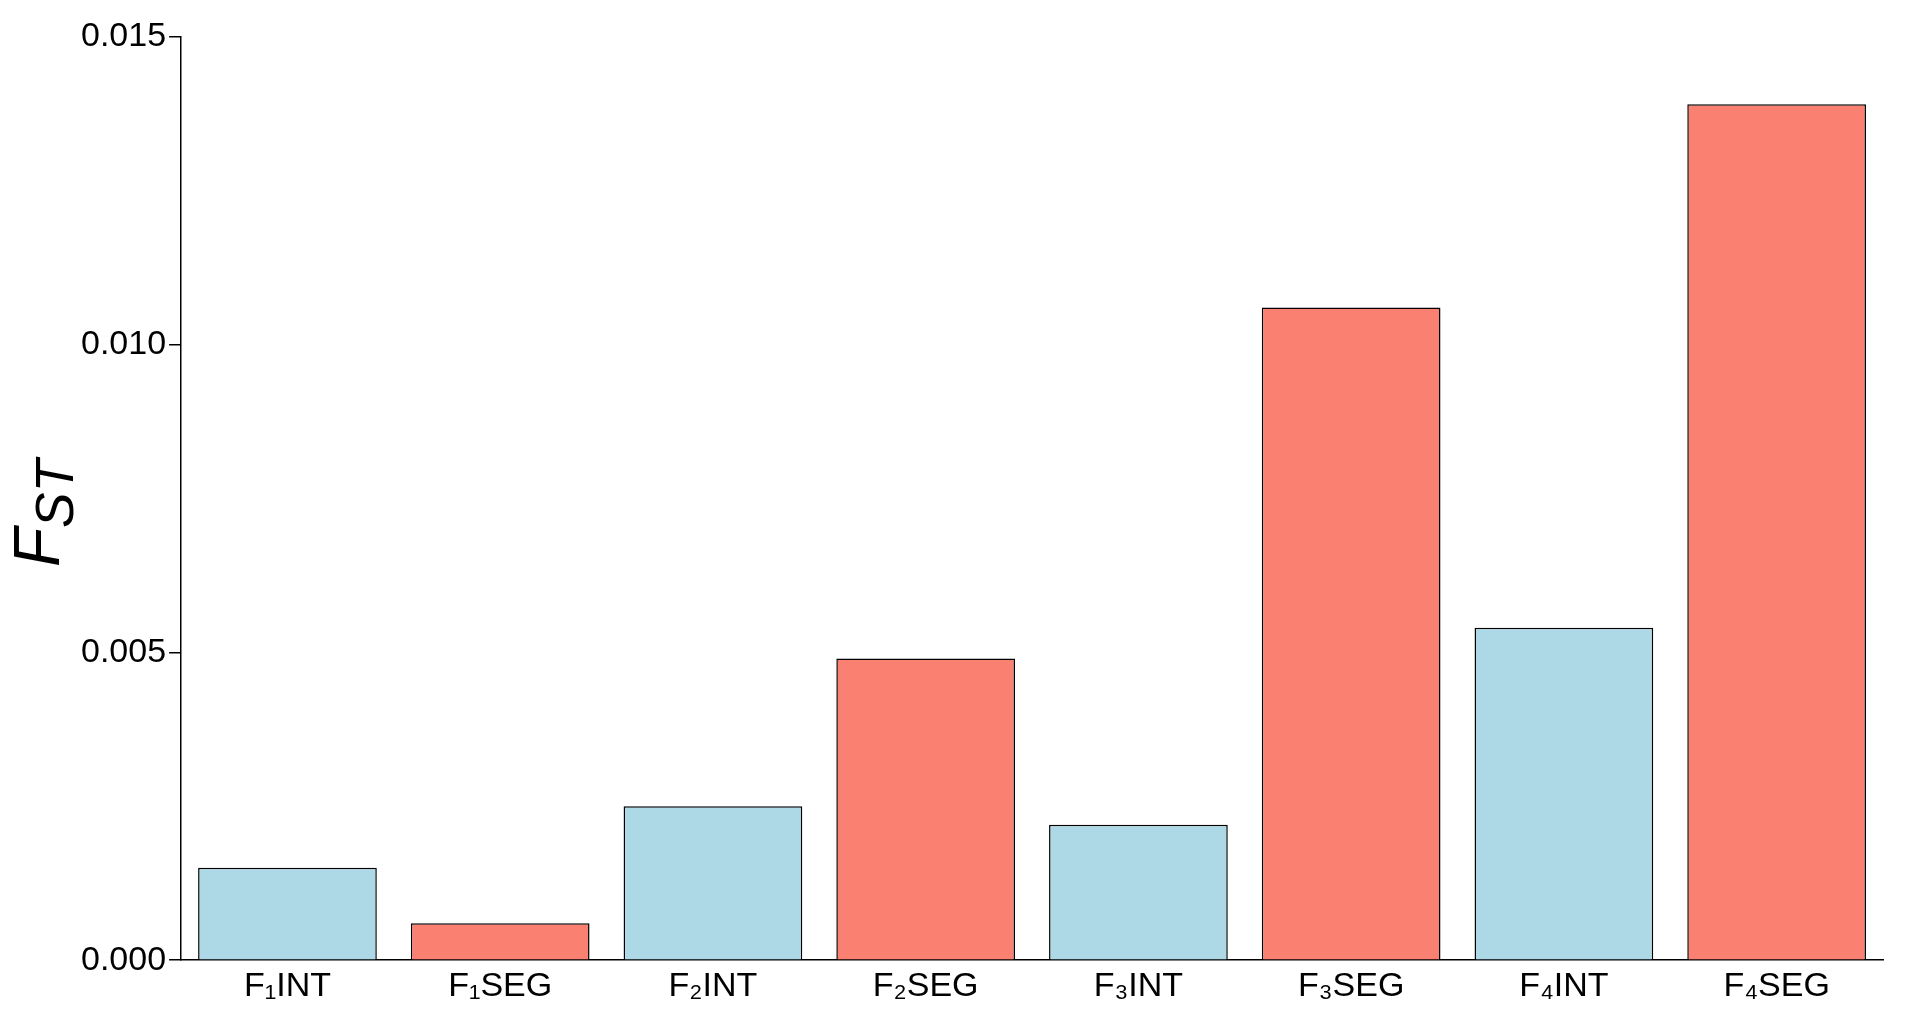 The height and width of the screenshot is (1028, 1915). What do you see at coordinates (500, 983) in the screenshot?
I see `x-tick-label: F₁SEG` at bounding box center [500, 983].